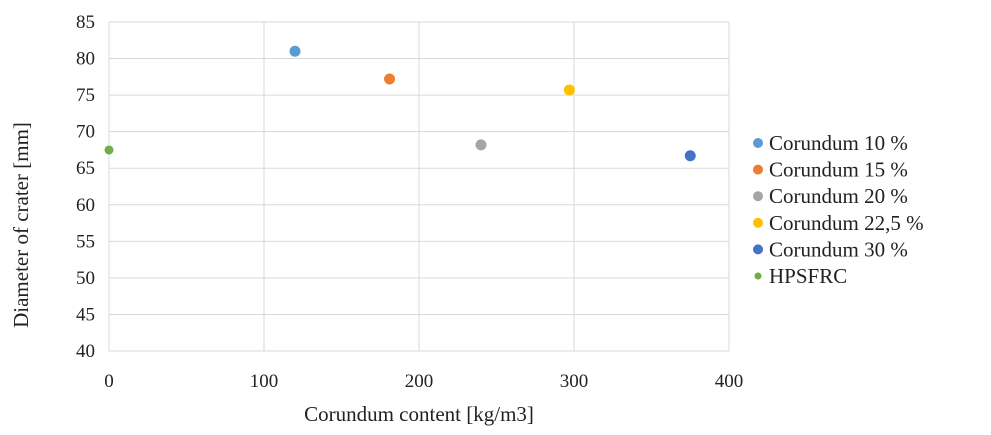  Describe the element at coordinates (838, 143) in the screenshot. I see `legend-label: Corundum 10 %` at that location.